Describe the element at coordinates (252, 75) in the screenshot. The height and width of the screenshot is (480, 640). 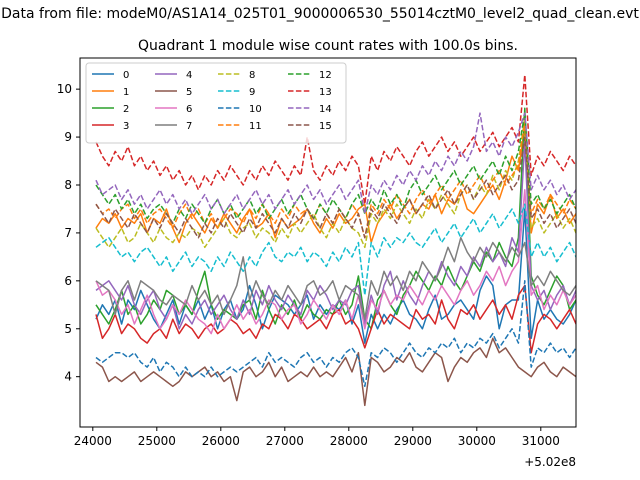
I see `legend-label-8: 8` at that location.